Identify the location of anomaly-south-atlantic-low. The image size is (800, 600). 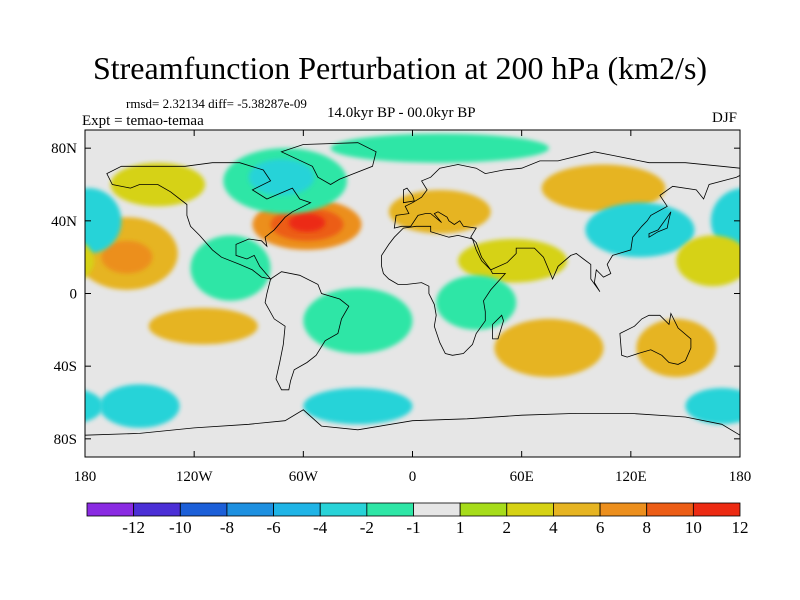
(358, 321).